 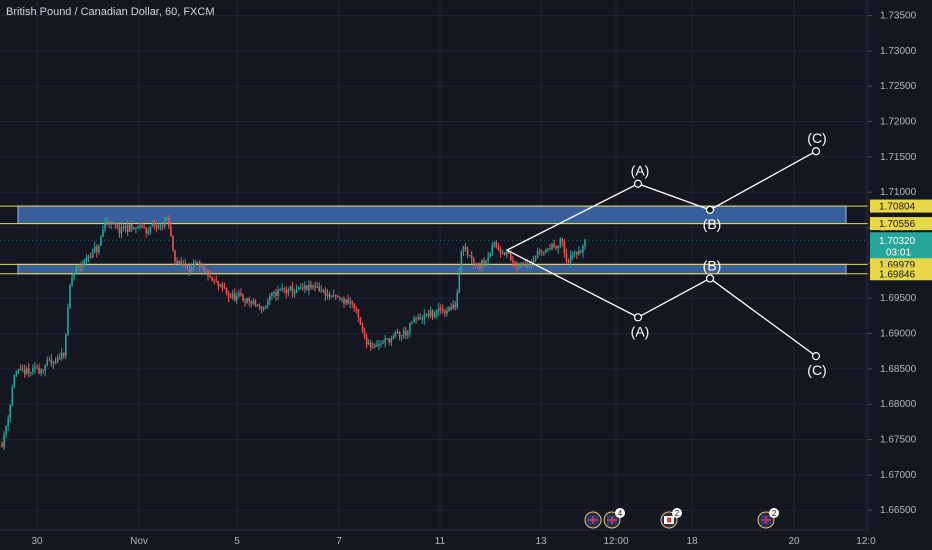 I want to click on event-marker-uk-event-3: 2, so click(x=768, y=518).